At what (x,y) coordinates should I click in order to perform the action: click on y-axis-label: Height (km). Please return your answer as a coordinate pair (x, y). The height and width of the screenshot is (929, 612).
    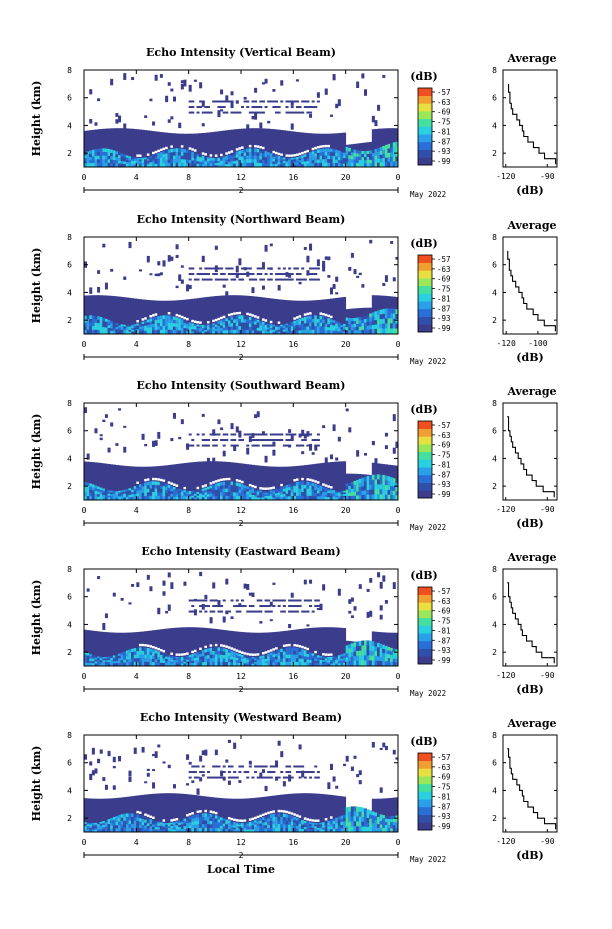
    Looking at the image, I should click on (36, 618).